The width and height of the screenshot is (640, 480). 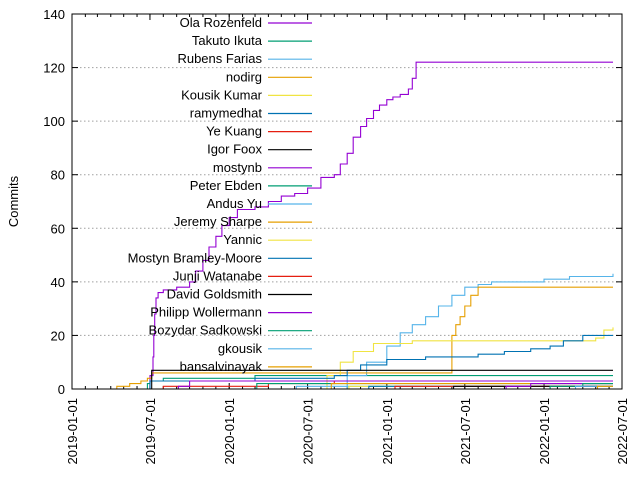 I want to click on x-tick-label: 2020-01-01, so click(x=229, y=431).